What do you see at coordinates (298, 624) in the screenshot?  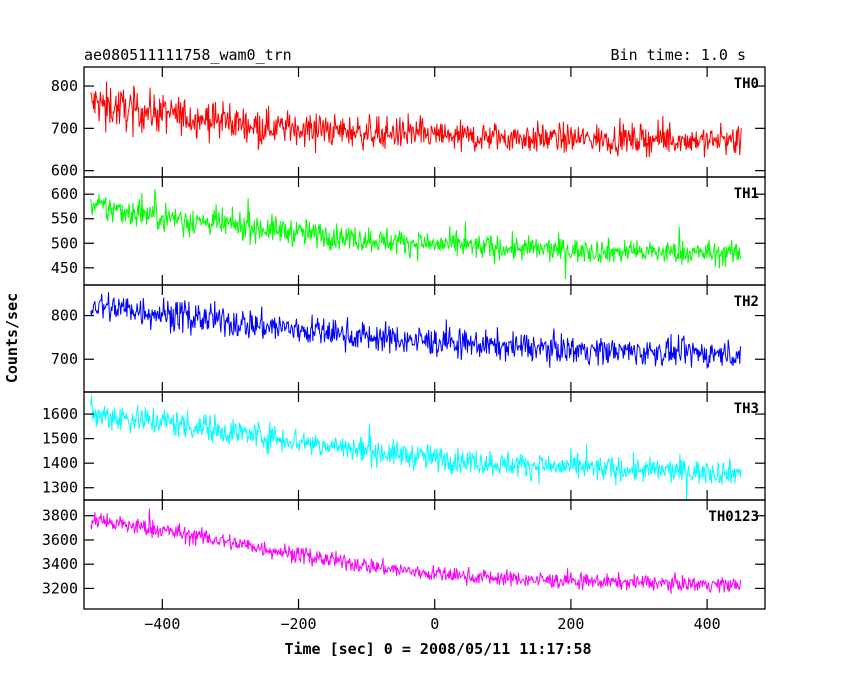 I see `x-tick-label: −200` at bounding box center [298, 624].